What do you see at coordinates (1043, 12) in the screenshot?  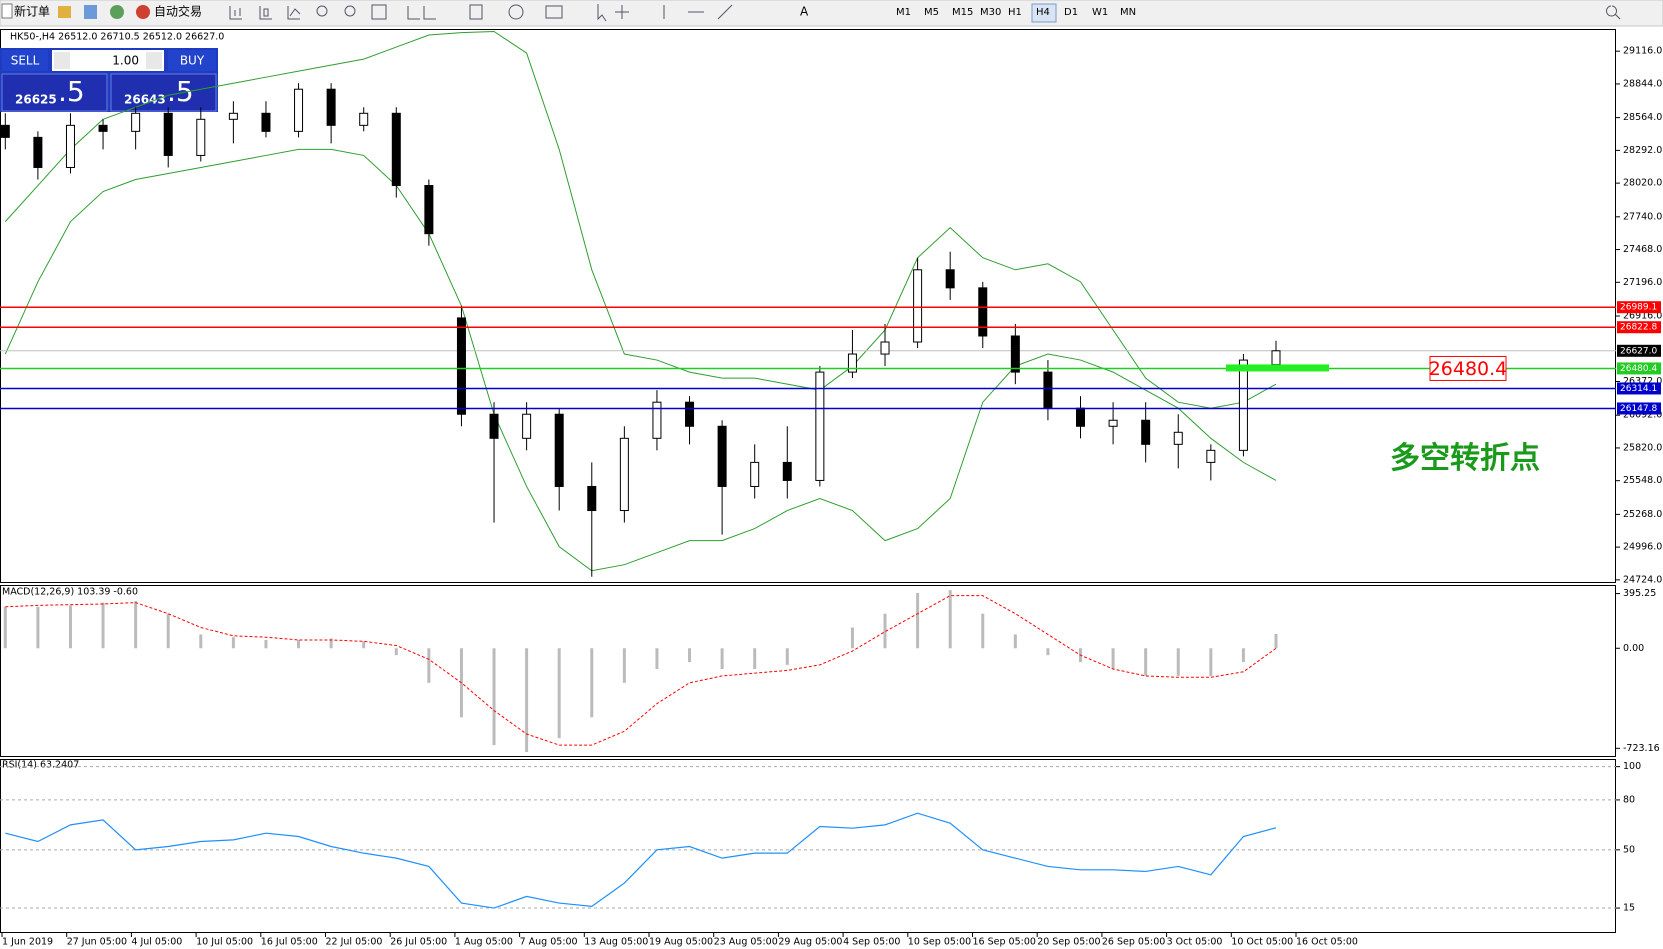 I see `timeframe: H4` at bounding box center [1043, 12].